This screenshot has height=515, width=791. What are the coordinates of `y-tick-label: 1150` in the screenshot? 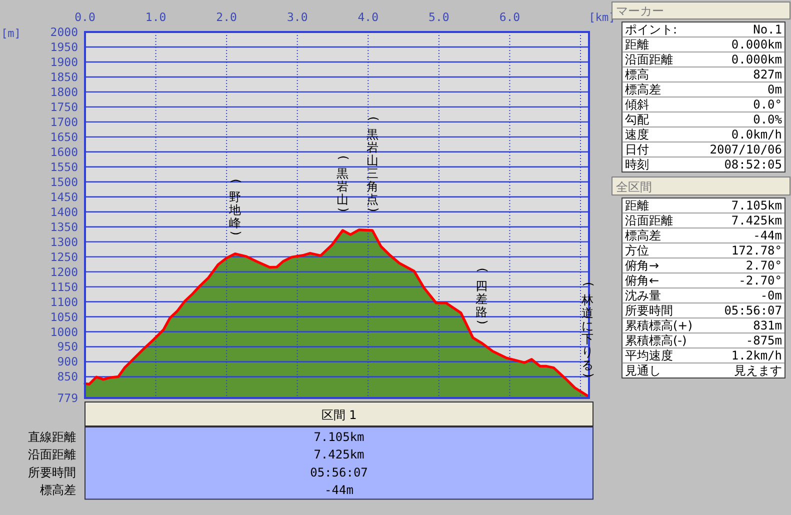 It's located at (64, 287).